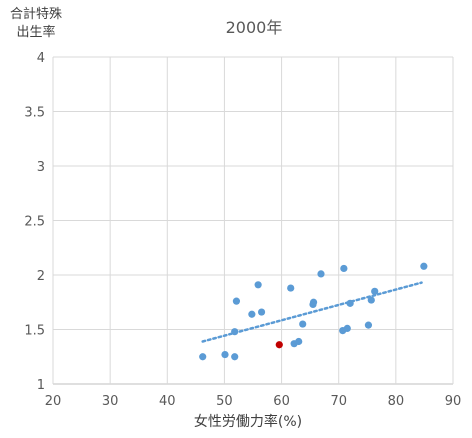 The height and width of the screenshot is (438, 472). What do you see at coordinates (167, 401) in the screenshot?
I see `x-tick-label: 40` at bounding box center [167, 401].